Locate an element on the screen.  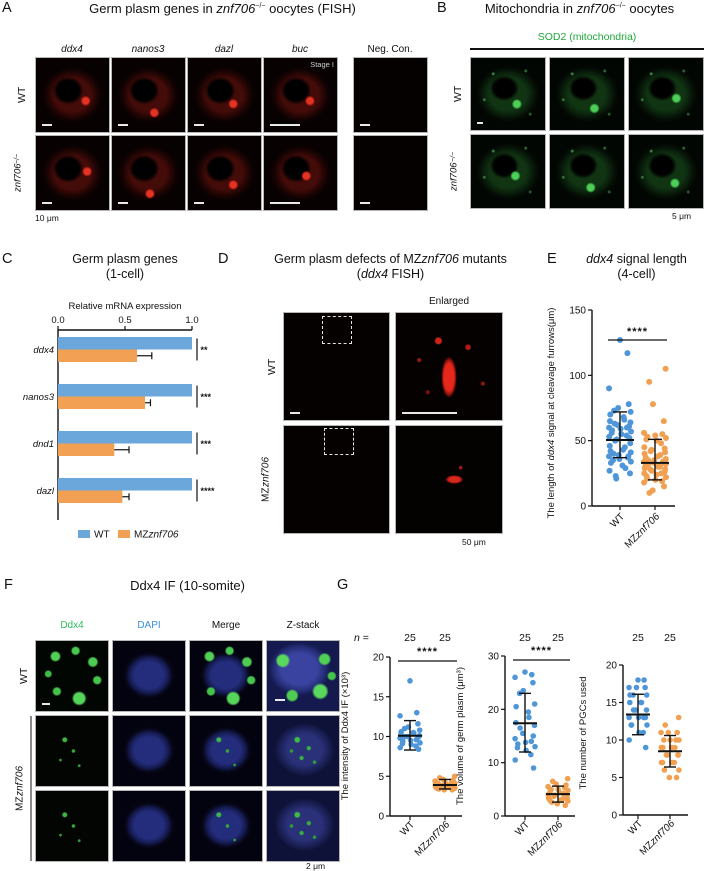
svg-text: 20 is located at coordinates (612, 666).